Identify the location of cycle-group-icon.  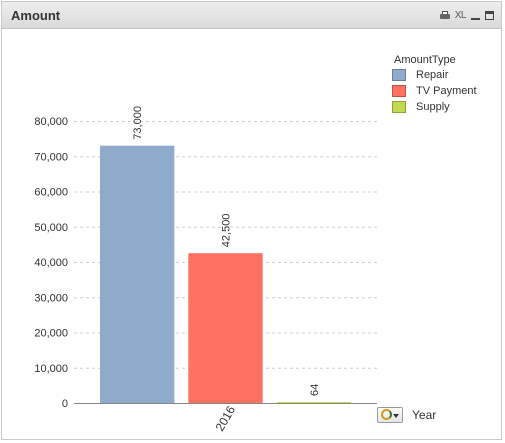
(390, 415).